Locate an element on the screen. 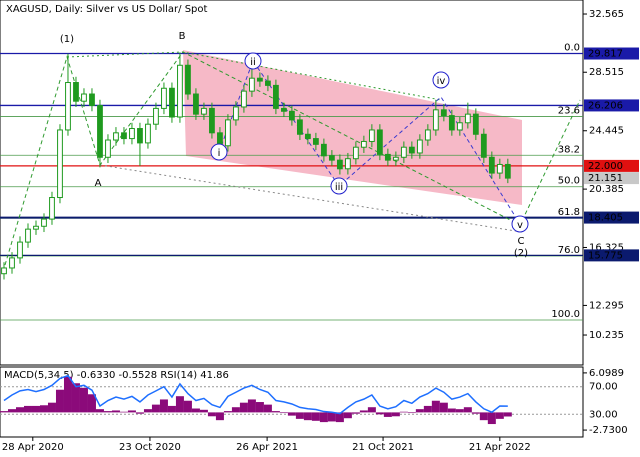 The height and width of the screenshot is (457, 640). x-tick-label: 21 Apr 2022 is located at coordinates (500, 447).